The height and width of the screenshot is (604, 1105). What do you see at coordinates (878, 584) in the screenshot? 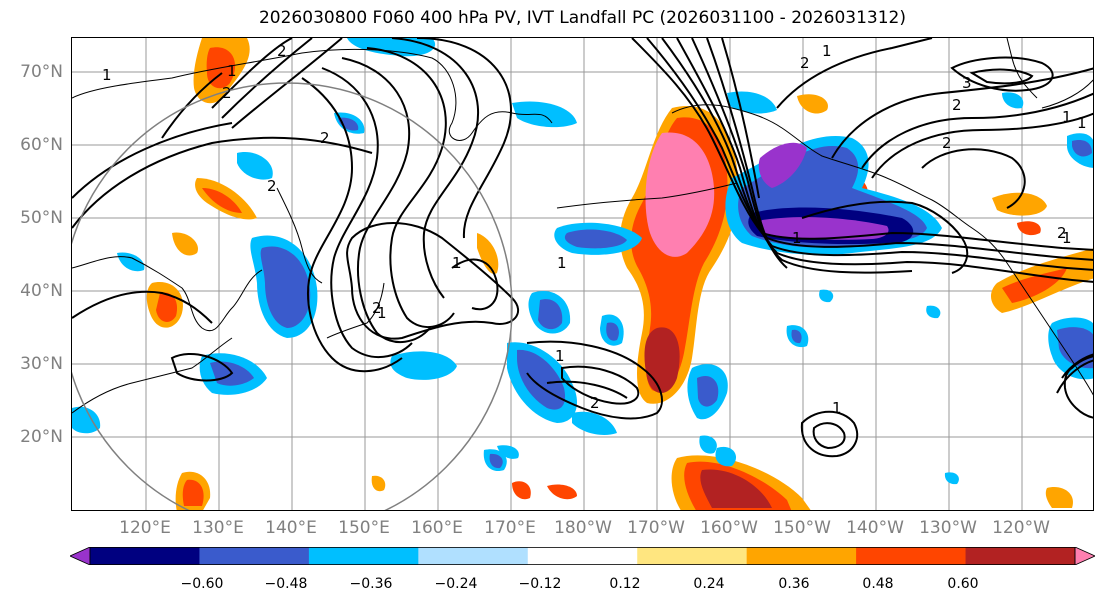
I see `colorbar-tick-label: 0.48` at bounding box center [878, 584].